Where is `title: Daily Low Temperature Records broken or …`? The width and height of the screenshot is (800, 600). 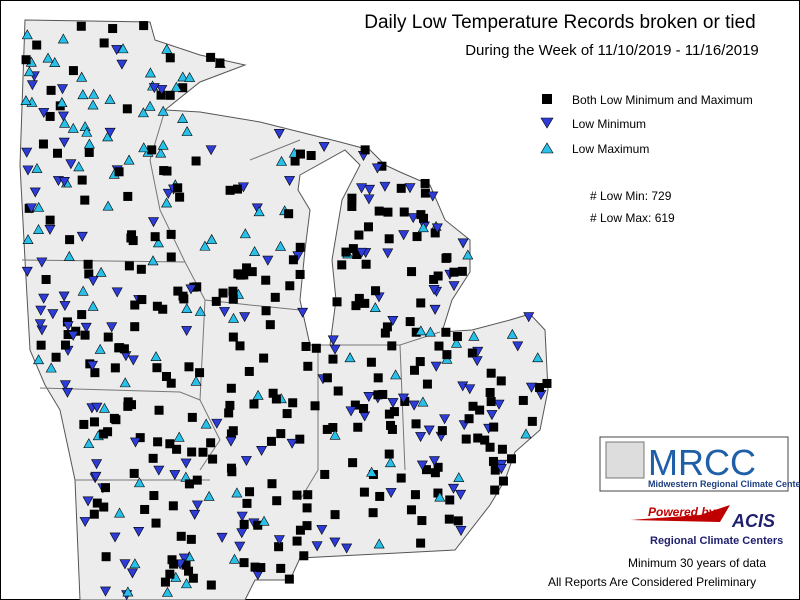
title: Daily Low Temperature Records broken or … is located at coordinates (559, 22).